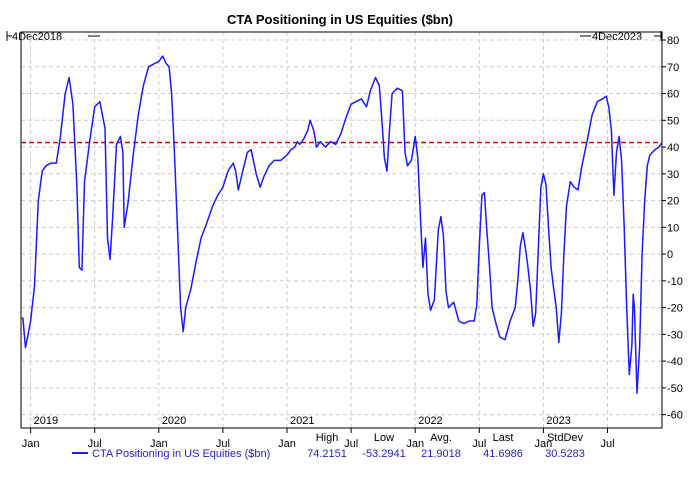 The width and height of the screenshot is (700, 499). I want to click on stat-header: Avg., so click(441, 438).